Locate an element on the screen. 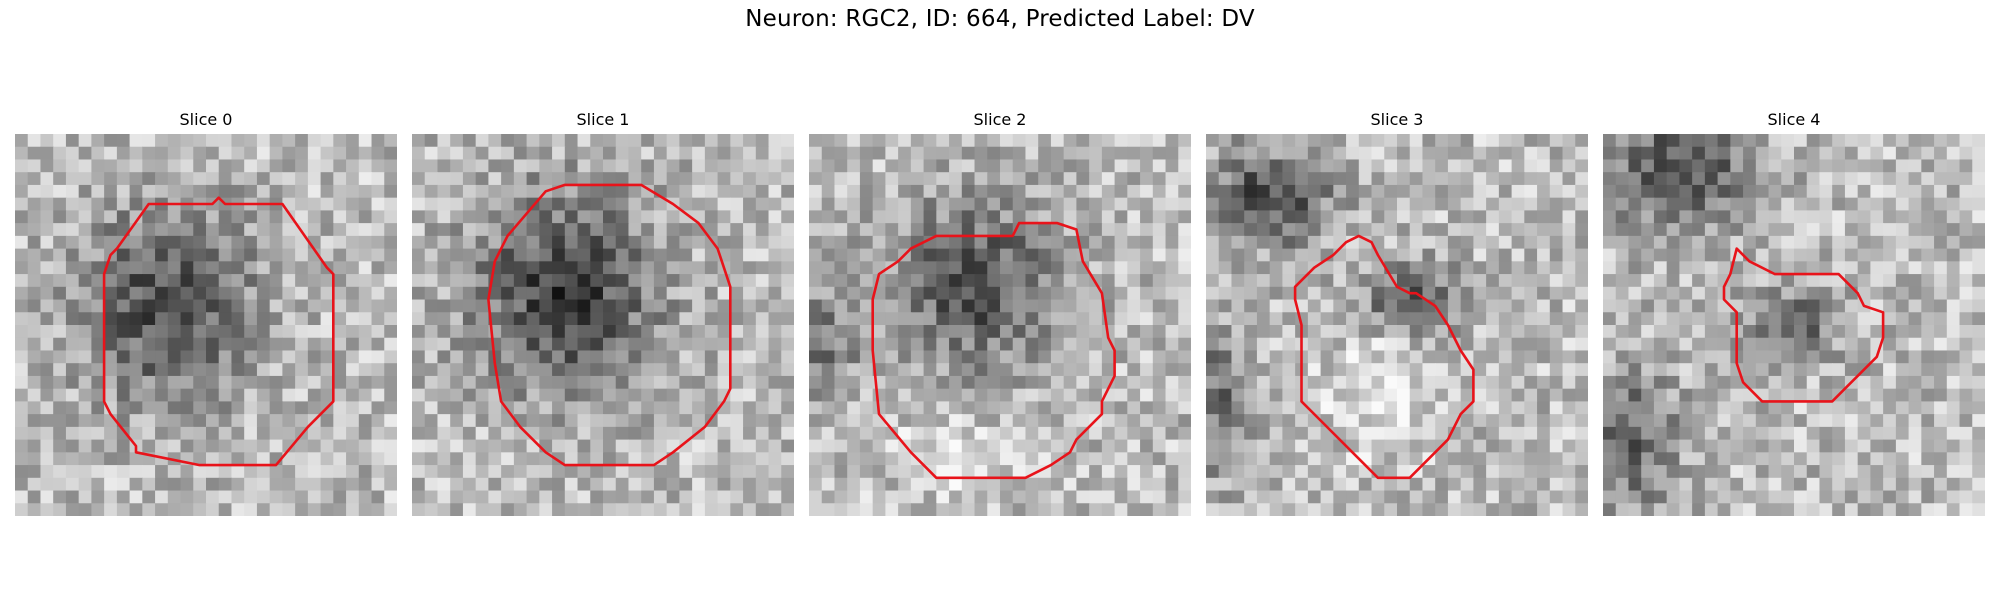 The image size is (2000, 600). slice-title: Slice 0 is located at coordinates (206, 119).